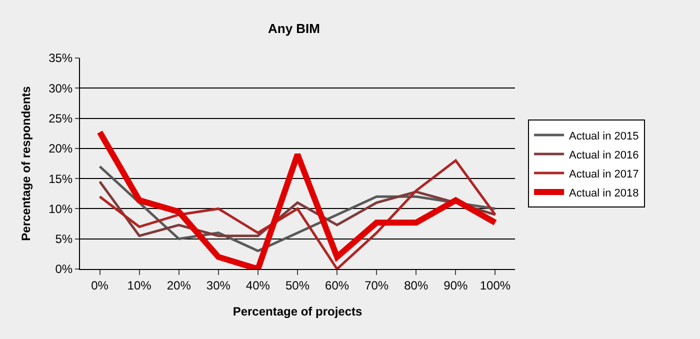 The height and width of the screenshot is (339, 700). I want to click on x-tick-label: 100%, so click(495, 285).